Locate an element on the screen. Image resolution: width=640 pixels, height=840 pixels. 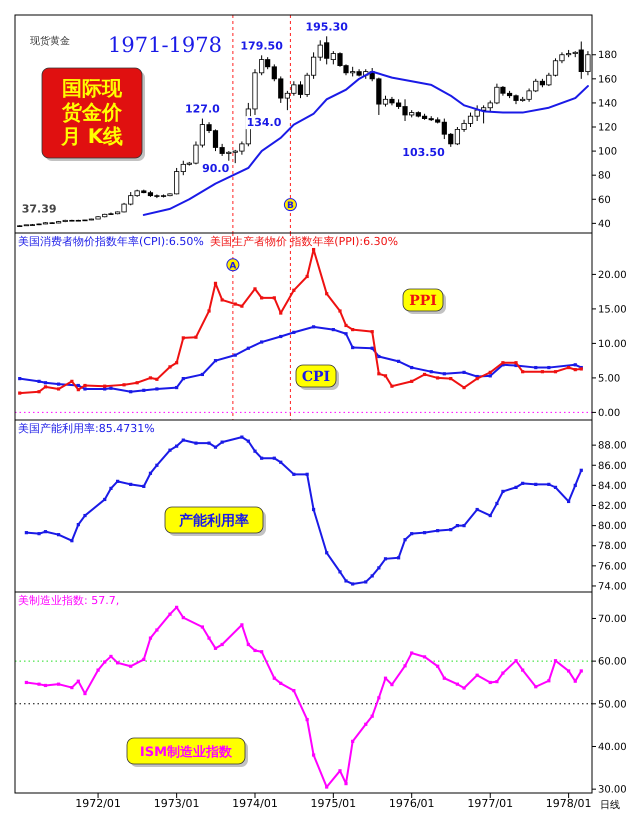
ref-line-label: A is located at coordinates (232, 266).